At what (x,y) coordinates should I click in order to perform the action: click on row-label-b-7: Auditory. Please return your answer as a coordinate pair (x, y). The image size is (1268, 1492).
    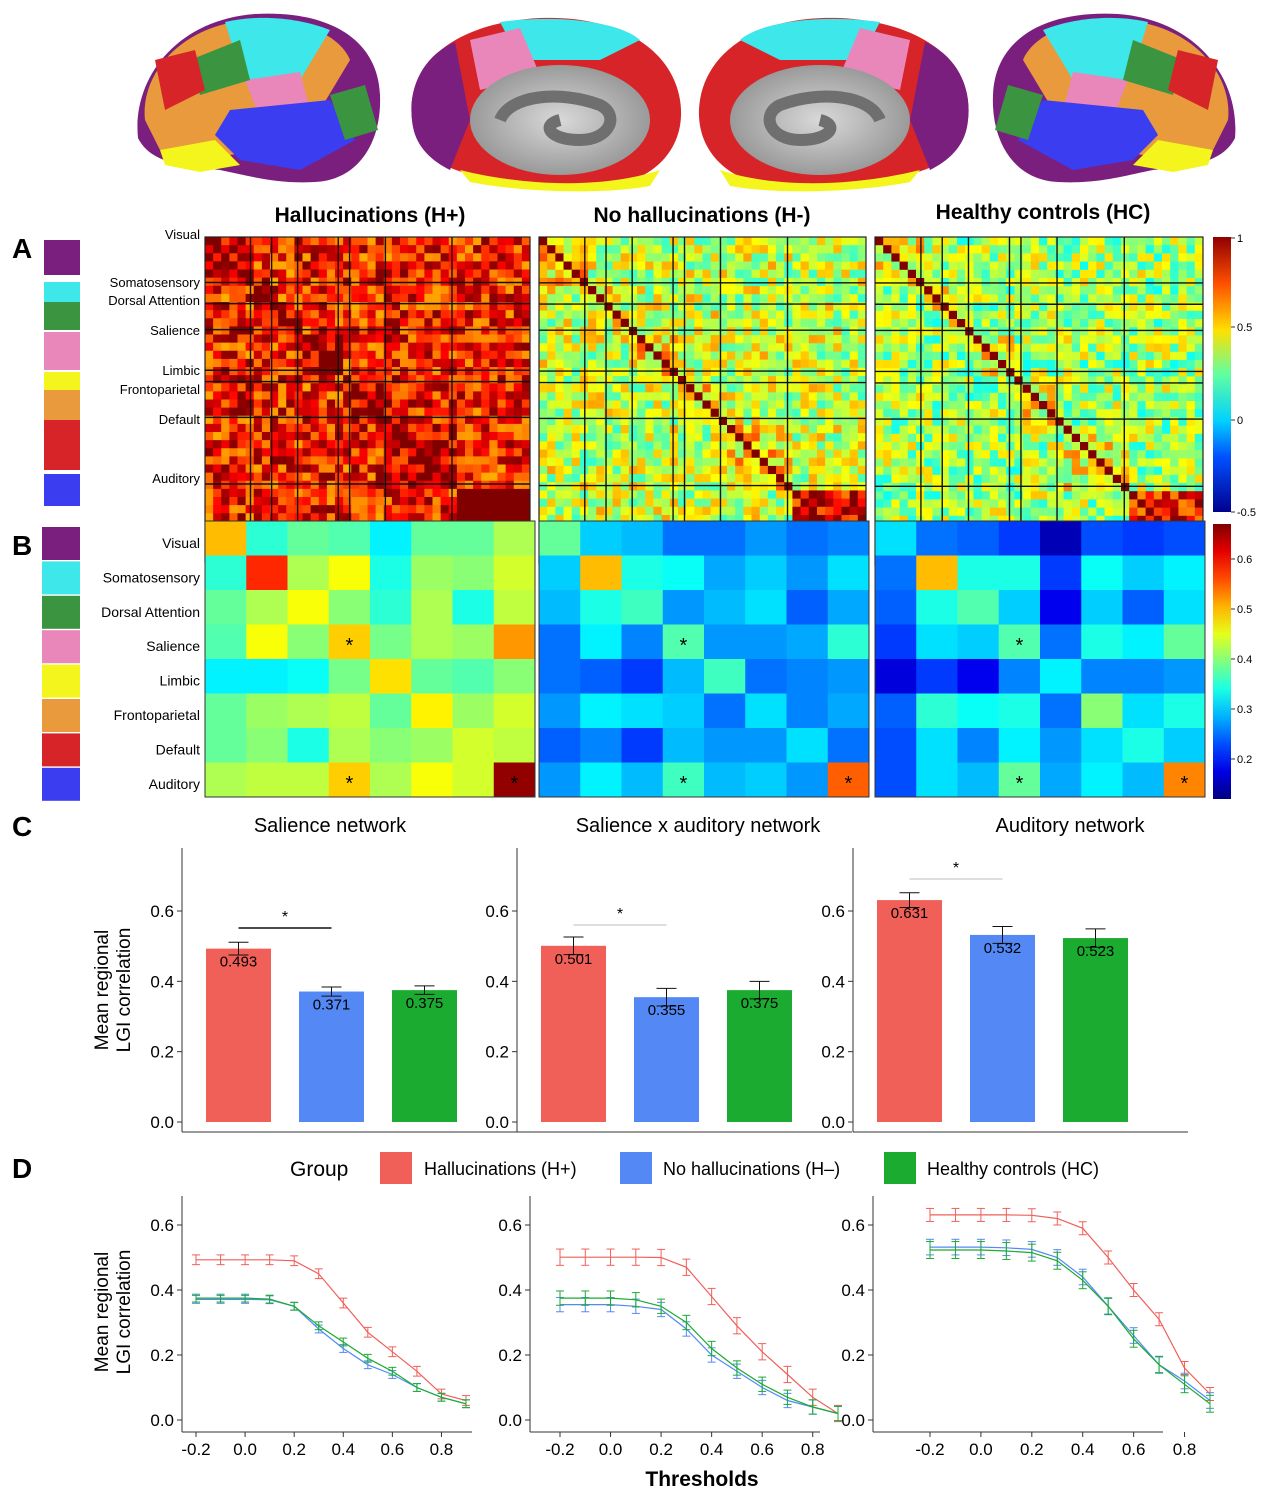
    Looking at the image, I should click on (174, 784).